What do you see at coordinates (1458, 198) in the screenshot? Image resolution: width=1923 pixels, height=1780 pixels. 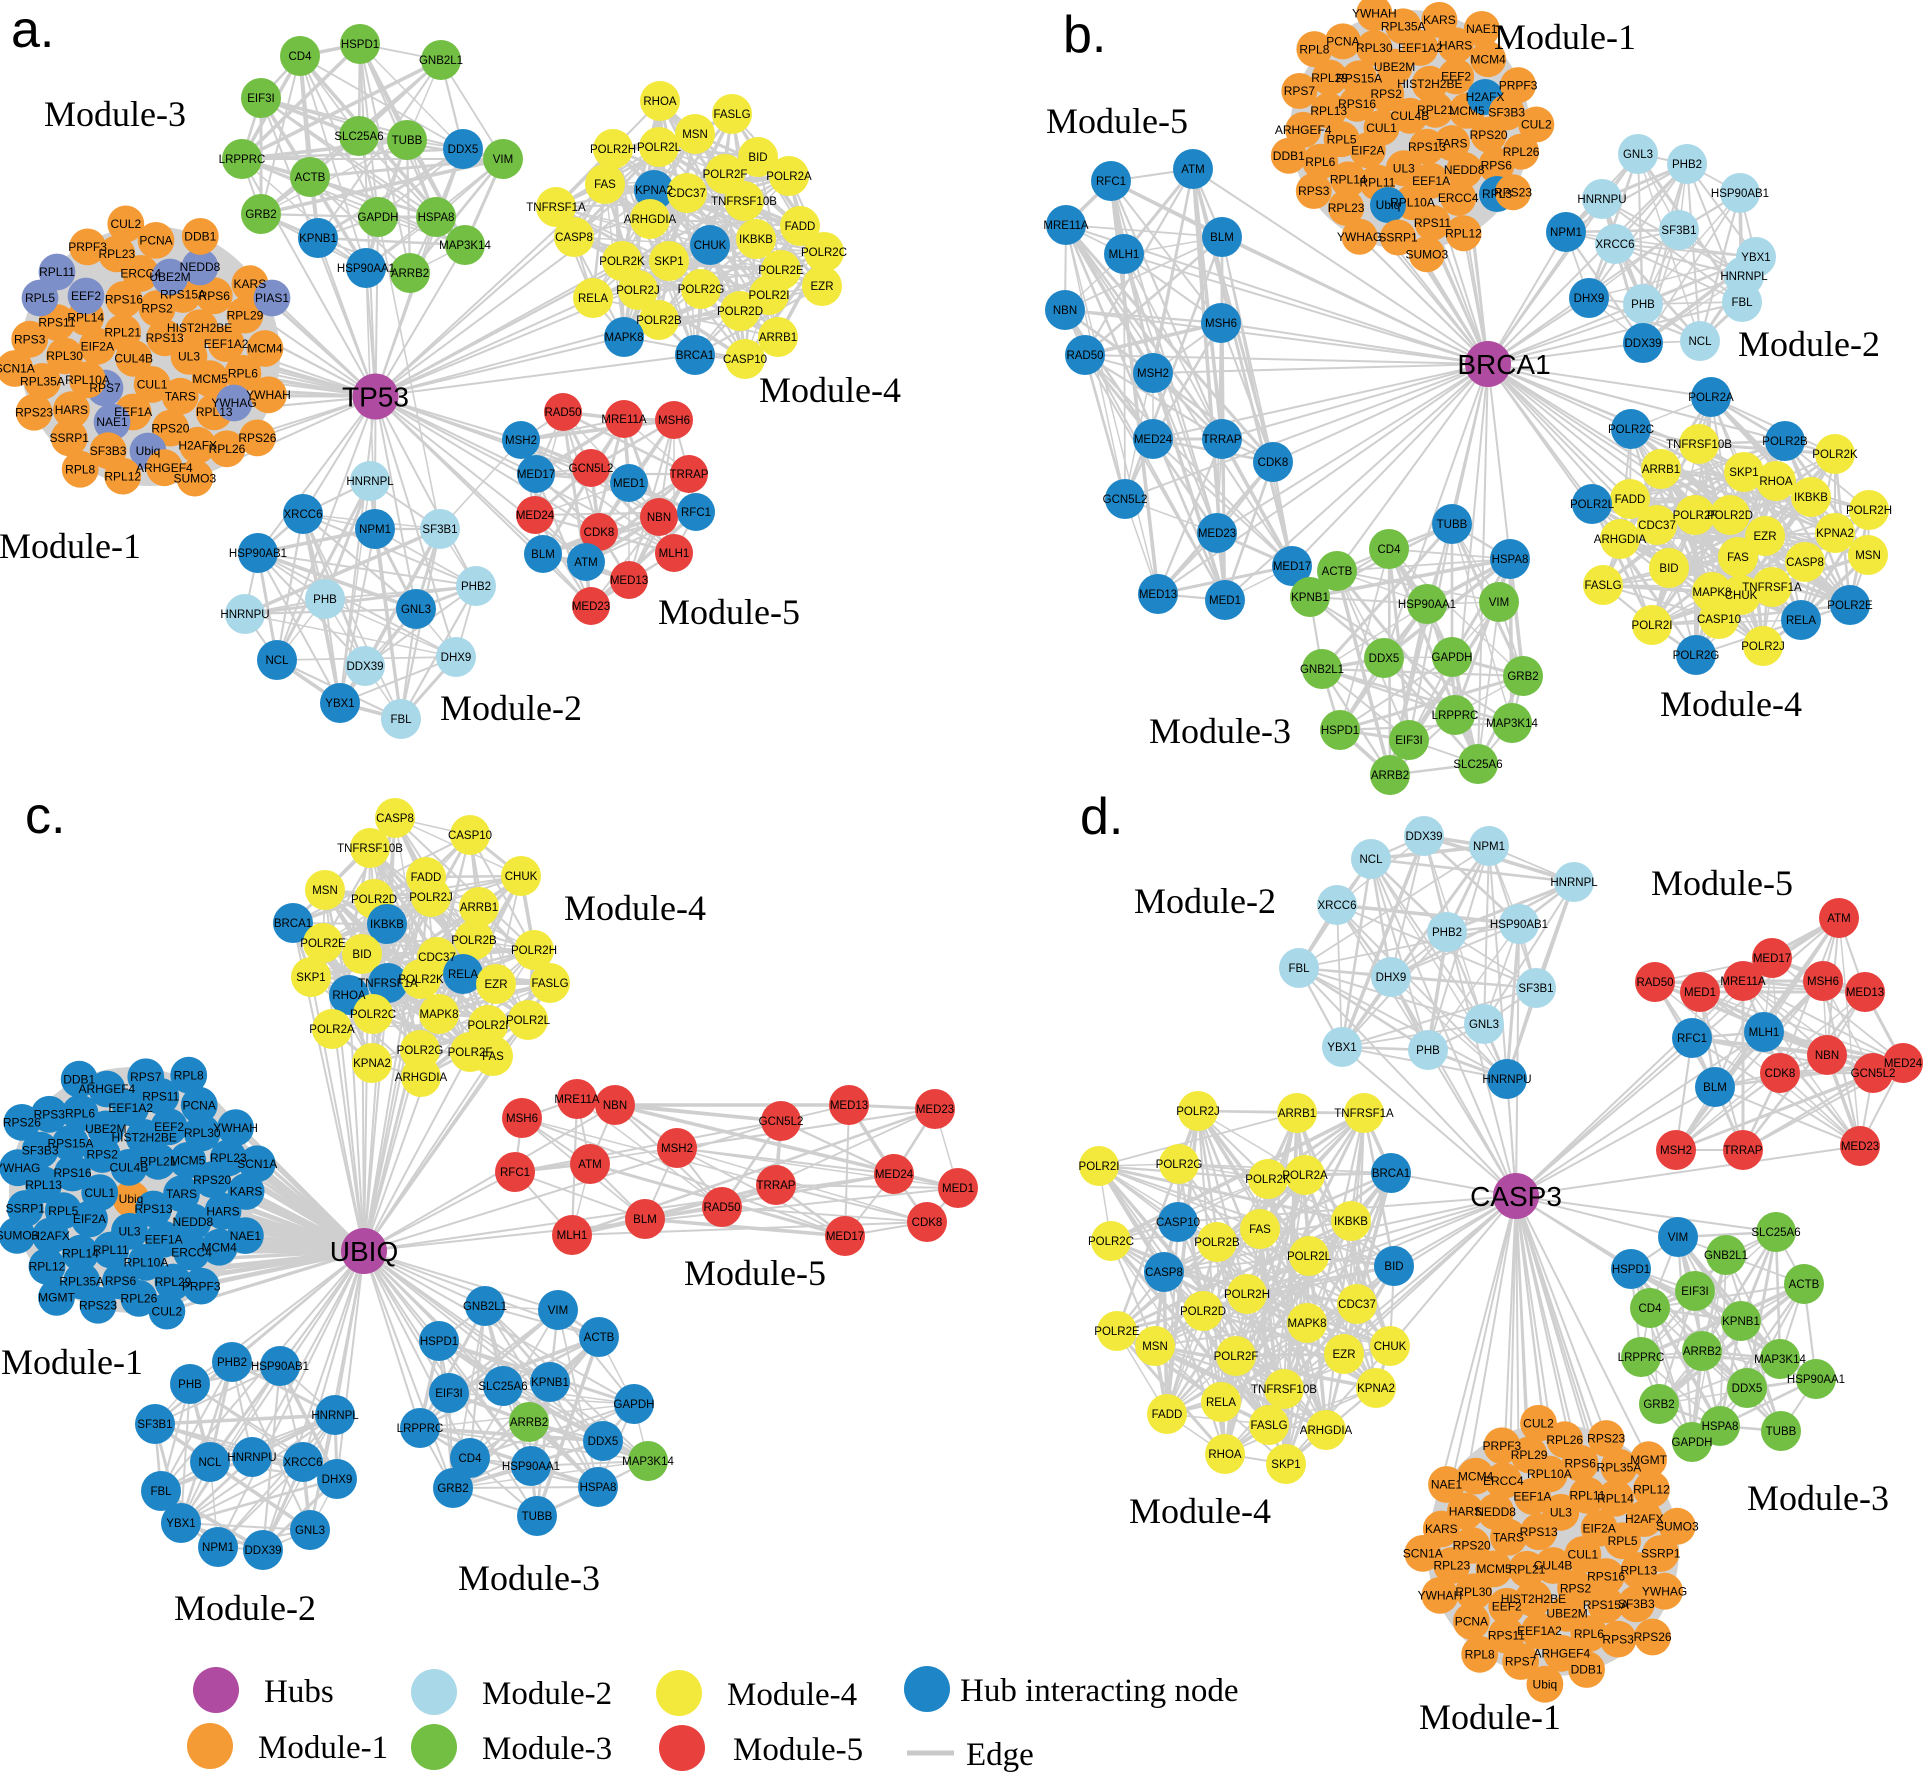 I see `svg-text: ERCC4` at bounding box center [1458, 198].